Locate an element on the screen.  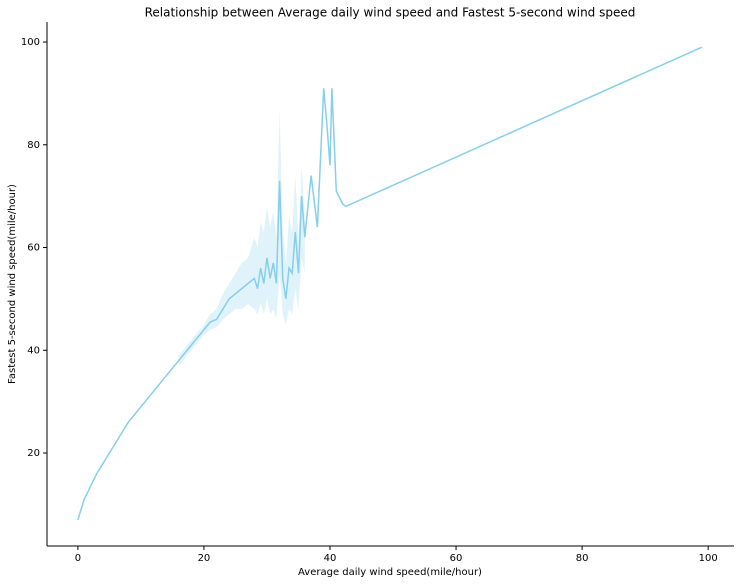
x-axis-label: Average daily wind speed(mile/hour) is located at coordinates (390, 572).